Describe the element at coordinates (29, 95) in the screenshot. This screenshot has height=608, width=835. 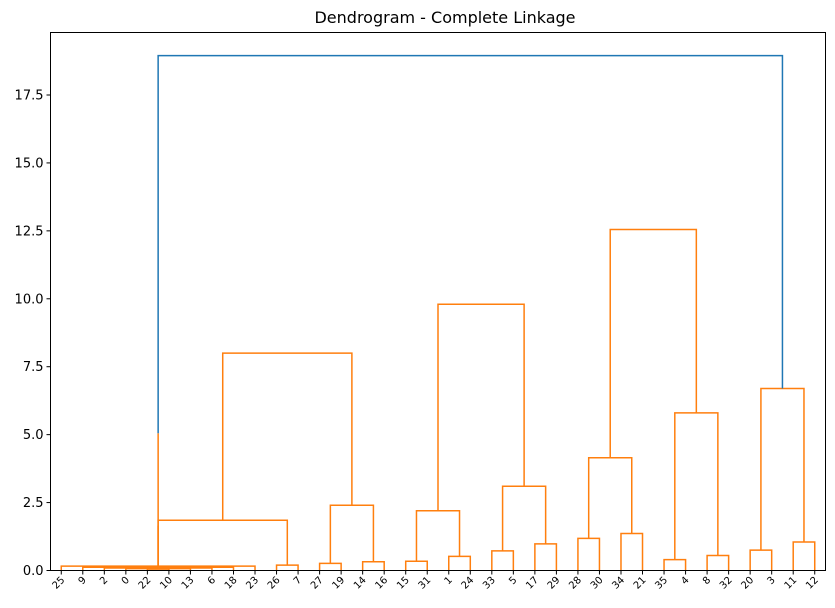
I see `y-tick-label: 17.5` at that location.